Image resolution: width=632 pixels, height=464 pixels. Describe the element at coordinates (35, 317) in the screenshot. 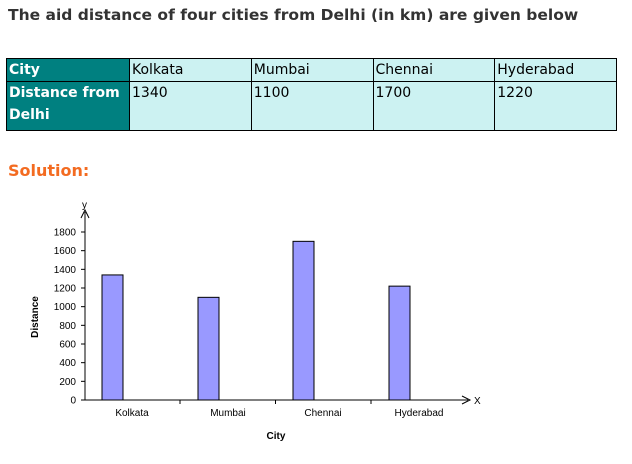

I see `y-axis-title: Distance` at that location.